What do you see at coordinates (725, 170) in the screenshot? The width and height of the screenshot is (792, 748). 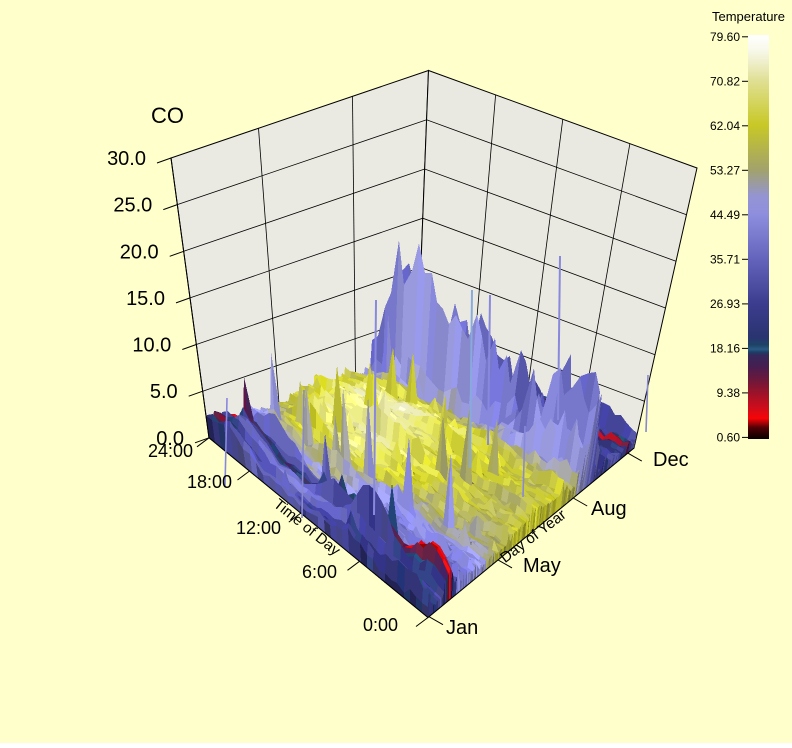 I see `svg-text: 53.27` at bounding box center [725, 170].